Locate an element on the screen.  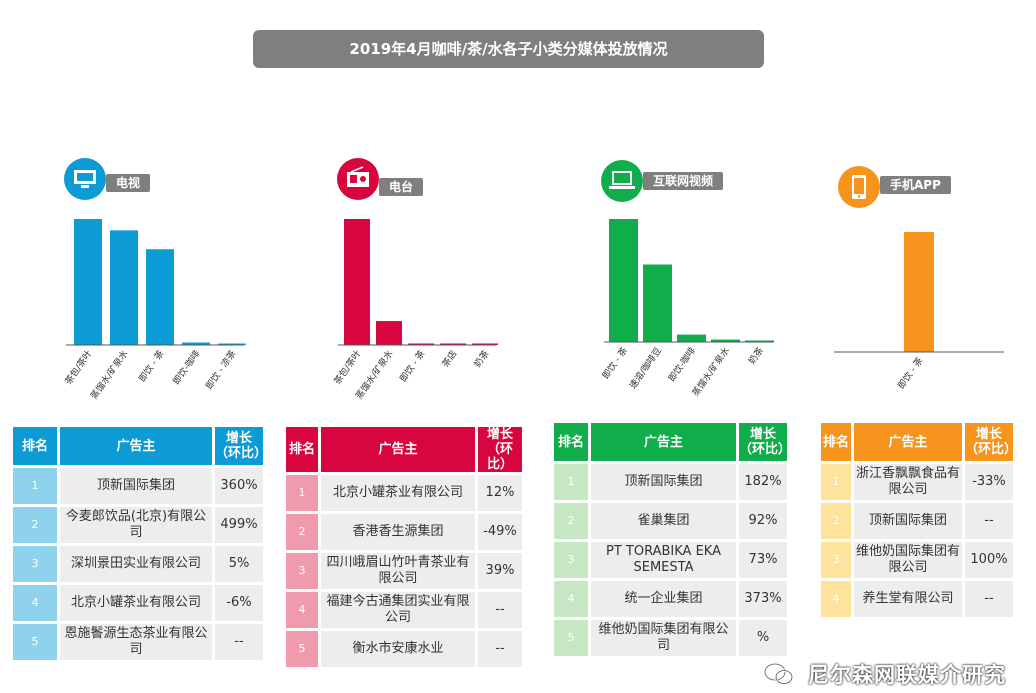
growth-cell: 12% is located at coordinates (500, 493).